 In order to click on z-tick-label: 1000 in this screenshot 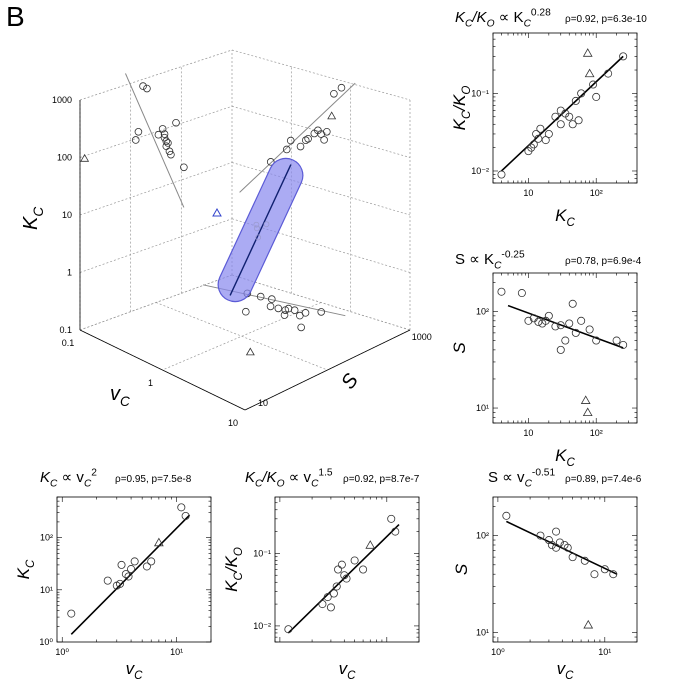, I will do `click(62, 100)`.